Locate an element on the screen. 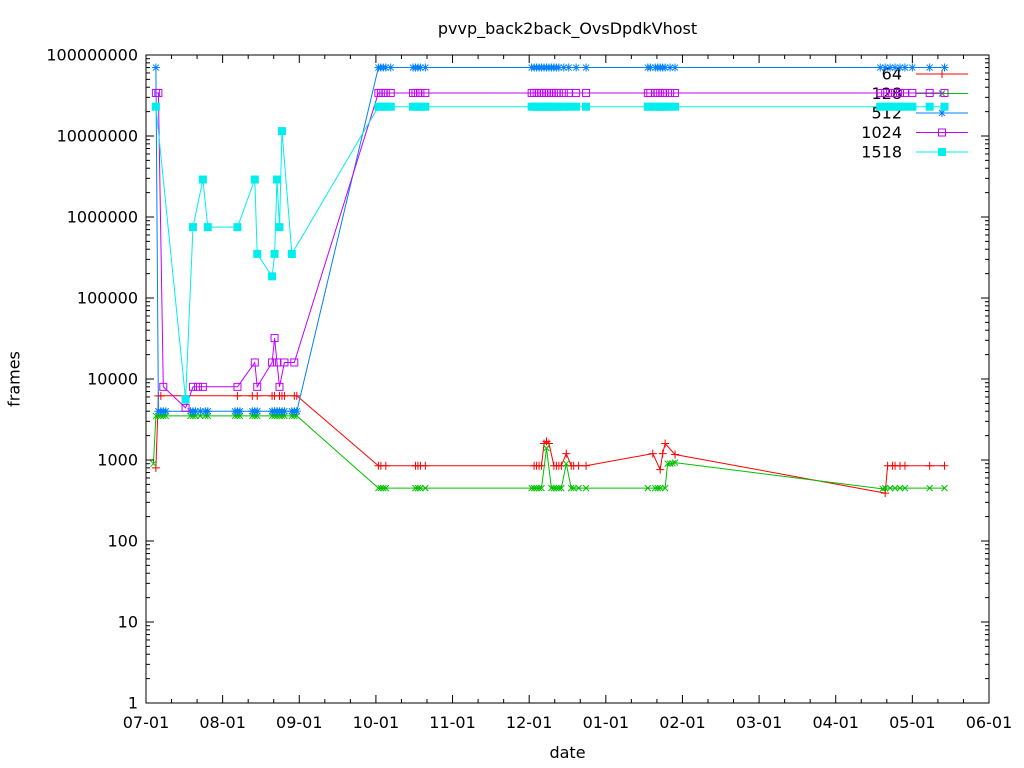  x-tick-label: 08-01 is located at coordinates (222, 722).